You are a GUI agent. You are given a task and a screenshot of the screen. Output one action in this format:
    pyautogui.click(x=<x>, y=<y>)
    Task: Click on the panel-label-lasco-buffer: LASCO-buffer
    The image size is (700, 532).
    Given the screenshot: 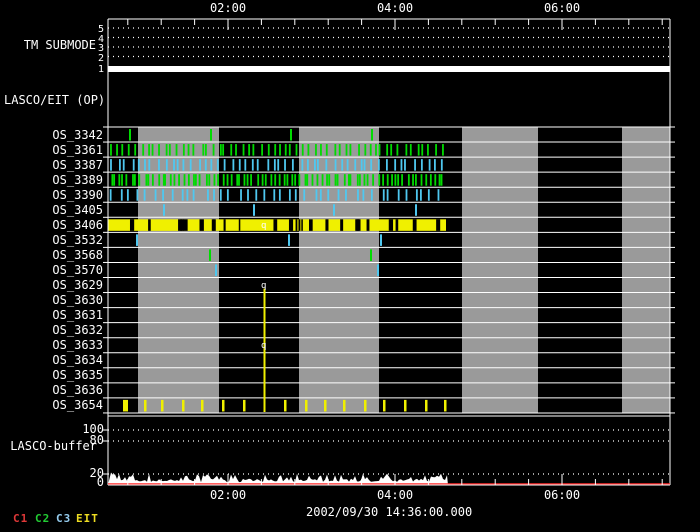 What is the action you would take?
    pyautogui.click(x=53, y=446)
    